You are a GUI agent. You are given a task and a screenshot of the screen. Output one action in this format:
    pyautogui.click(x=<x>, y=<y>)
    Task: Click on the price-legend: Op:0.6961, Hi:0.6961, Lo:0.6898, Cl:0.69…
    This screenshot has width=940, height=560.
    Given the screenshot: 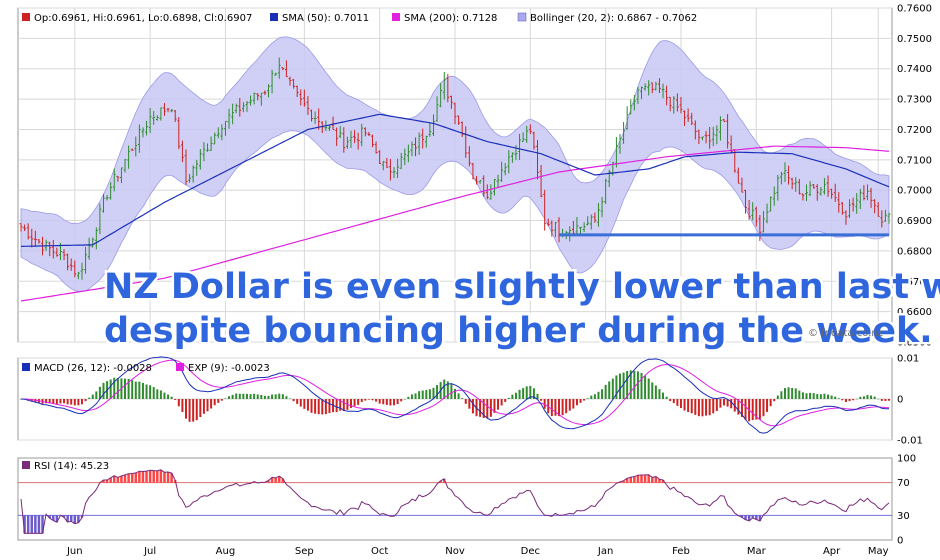 What is the action you would take?
    pyautogui.click(x=359, y=18)
    